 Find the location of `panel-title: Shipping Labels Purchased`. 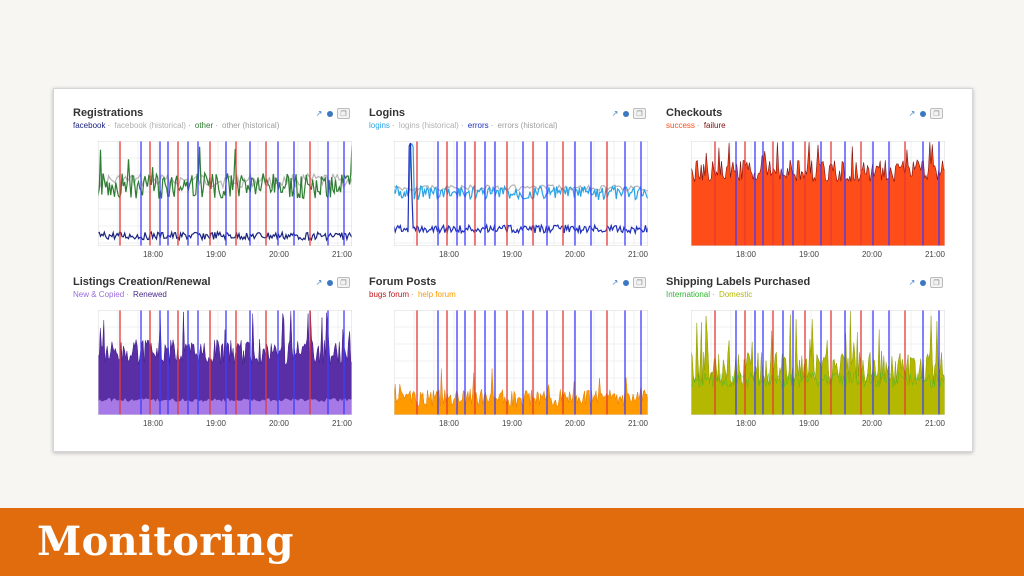

panel-title: Shipping Labels Purchased is located at coordinates (738, 282).